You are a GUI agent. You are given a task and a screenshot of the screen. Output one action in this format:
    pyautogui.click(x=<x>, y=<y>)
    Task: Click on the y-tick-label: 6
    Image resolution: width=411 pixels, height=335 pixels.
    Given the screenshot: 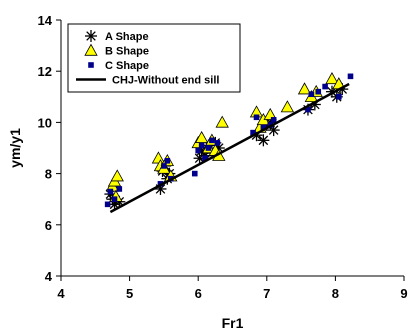 What is the action you would take?
    pyautogui.click(x=48, y=225)
    